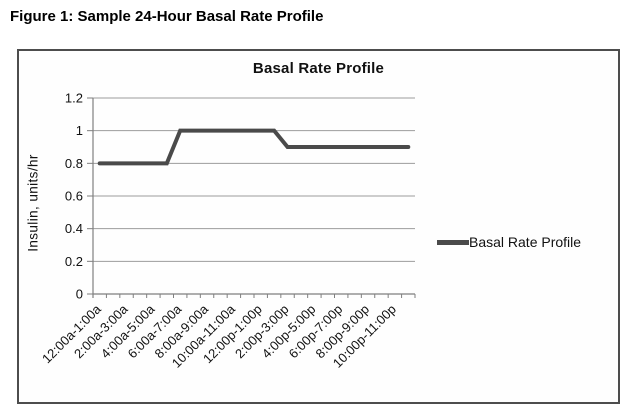 This screenshot has height=418, width=637. Describe the element at coordinates (74, 228) in the screenshot. I see `y-tick-label: 0.4` at that location.